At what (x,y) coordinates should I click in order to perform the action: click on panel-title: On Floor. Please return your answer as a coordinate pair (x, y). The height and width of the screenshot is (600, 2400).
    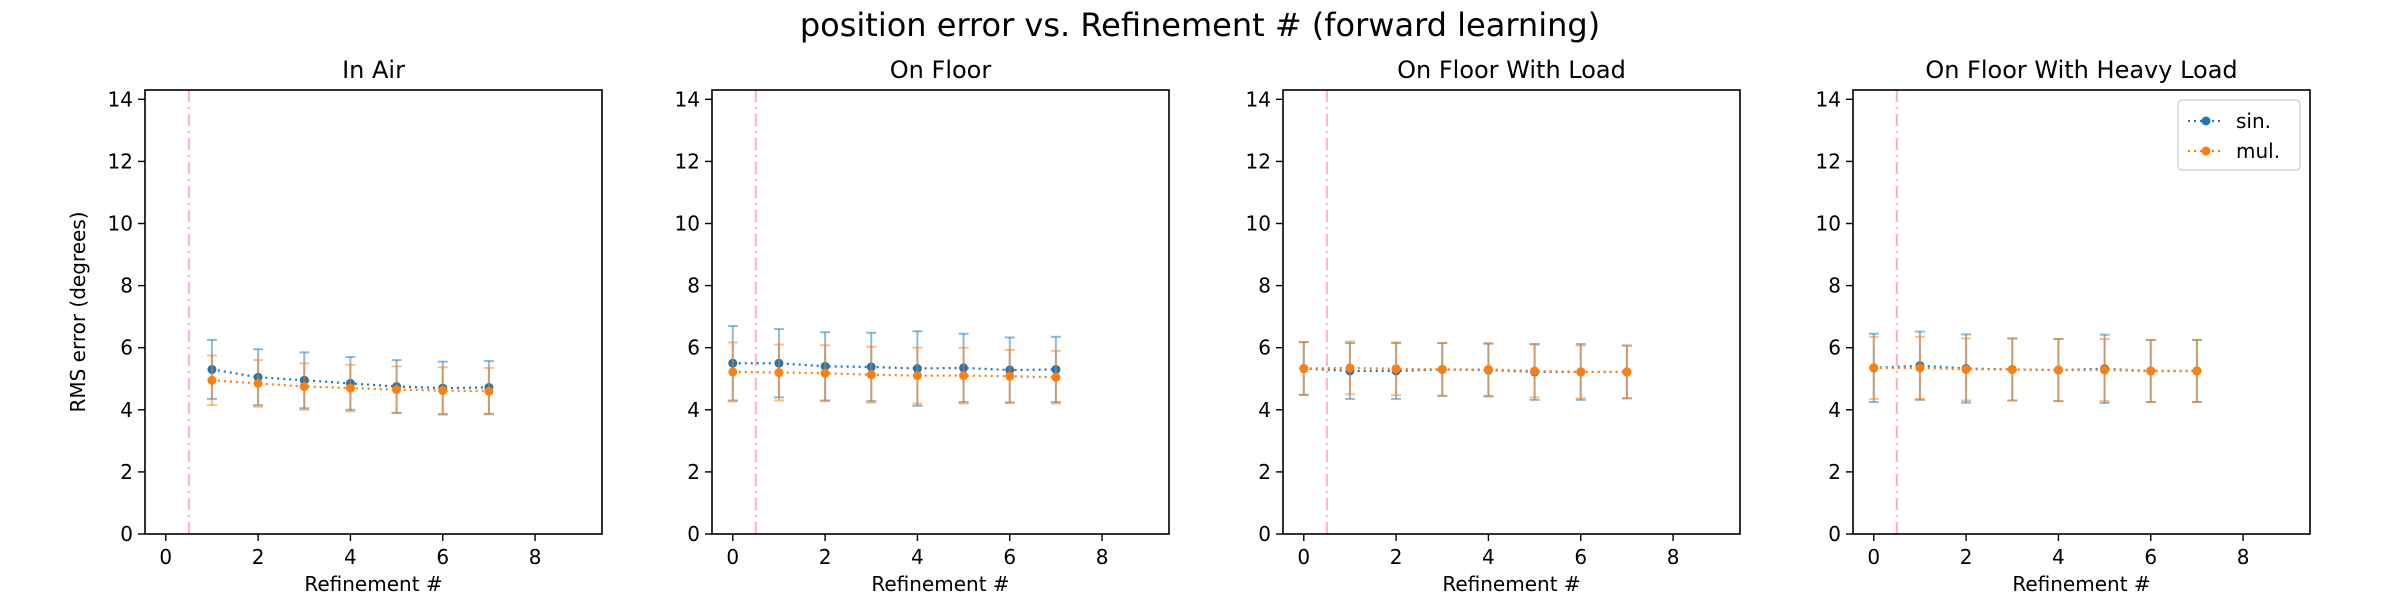
    Looking at the image, I should click on (941, 70).